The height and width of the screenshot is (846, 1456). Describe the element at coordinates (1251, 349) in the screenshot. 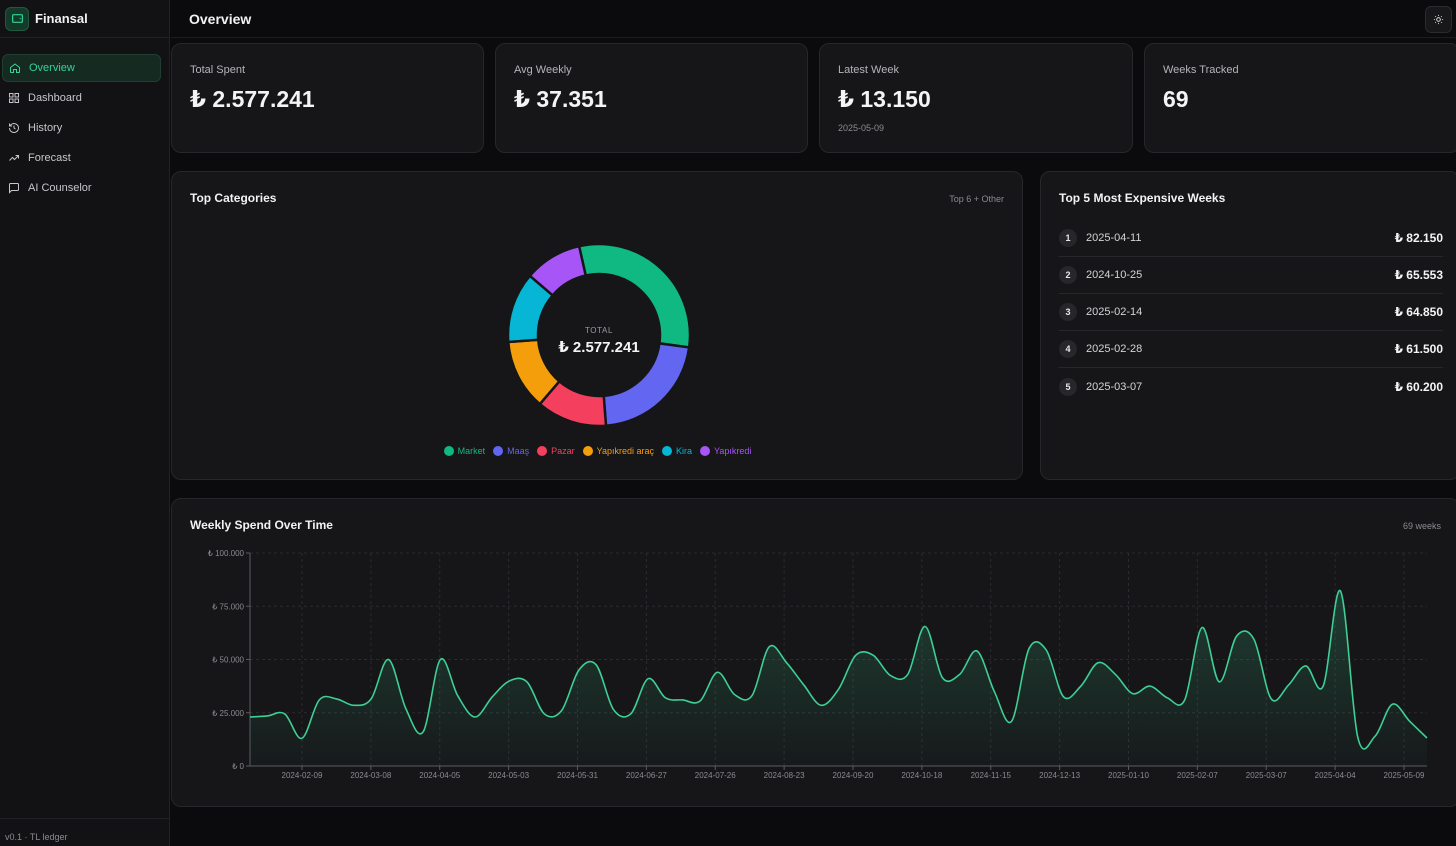

I see `list-item: 4 2025-02-28 ₺ 61.500` at that location.